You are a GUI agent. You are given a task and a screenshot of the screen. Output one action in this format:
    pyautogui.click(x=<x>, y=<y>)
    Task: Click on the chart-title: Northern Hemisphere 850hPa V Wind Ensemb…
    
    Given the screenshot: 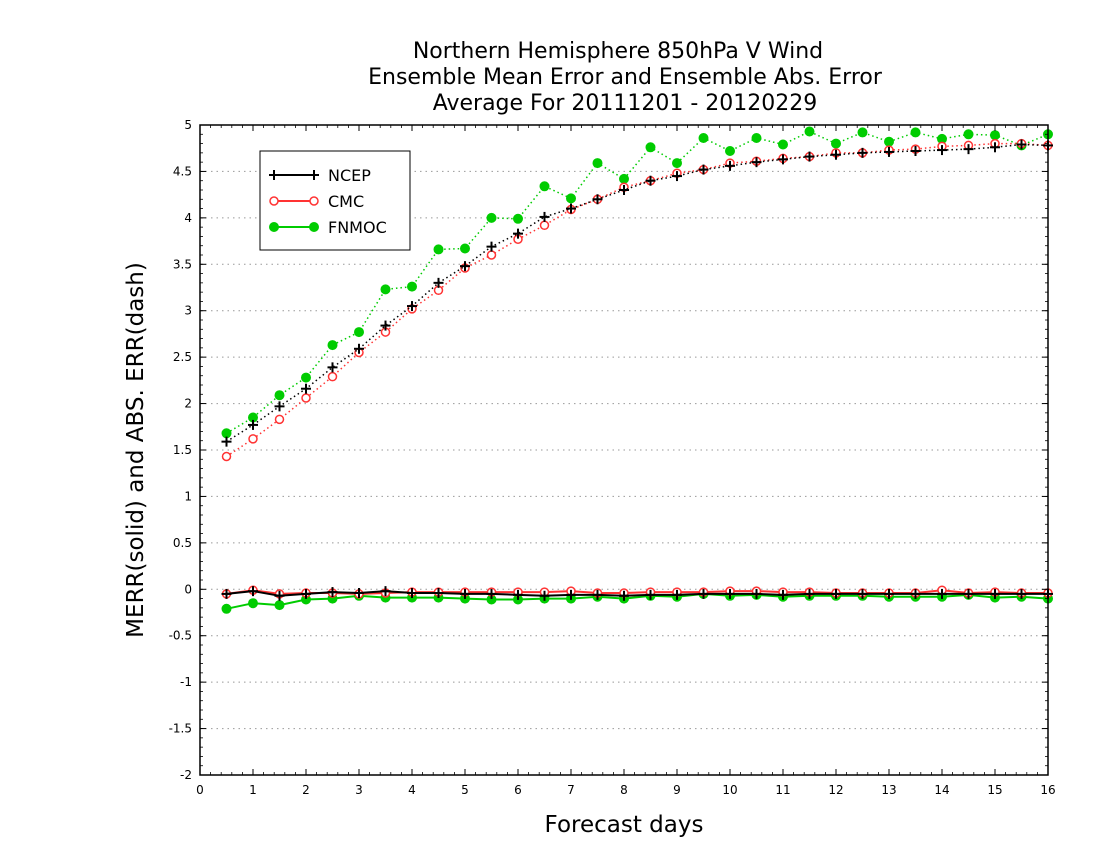 What is the action you would take?
    pyautogui.click(x=625, y=77)
    